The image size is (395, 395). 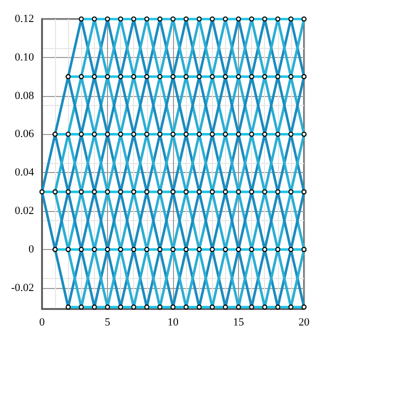 I want to click on y-tick-label: 0.12, so click(x=24, y=19).